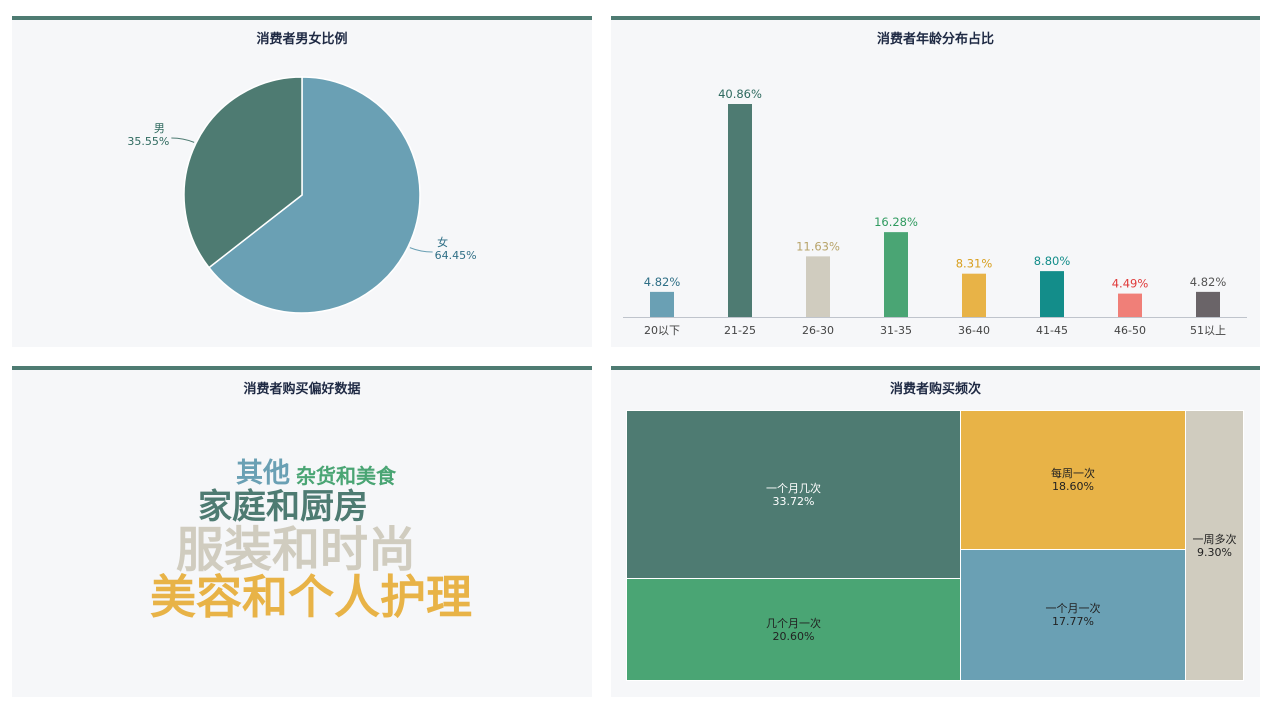 This screenshot has width=1268, height=702. Describe the element at coordinates (263, 473) in the screenshot. I see `word-other: 其他` at that location.